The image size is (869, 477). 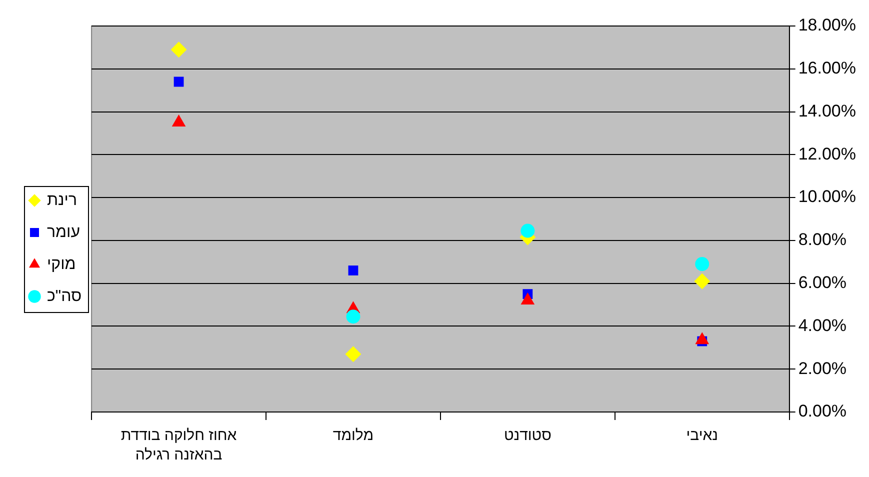 What do you see at coordinates (62, 200) in the screenshot?
I see `legend-label: רינת` at bounding box center [62, 200].